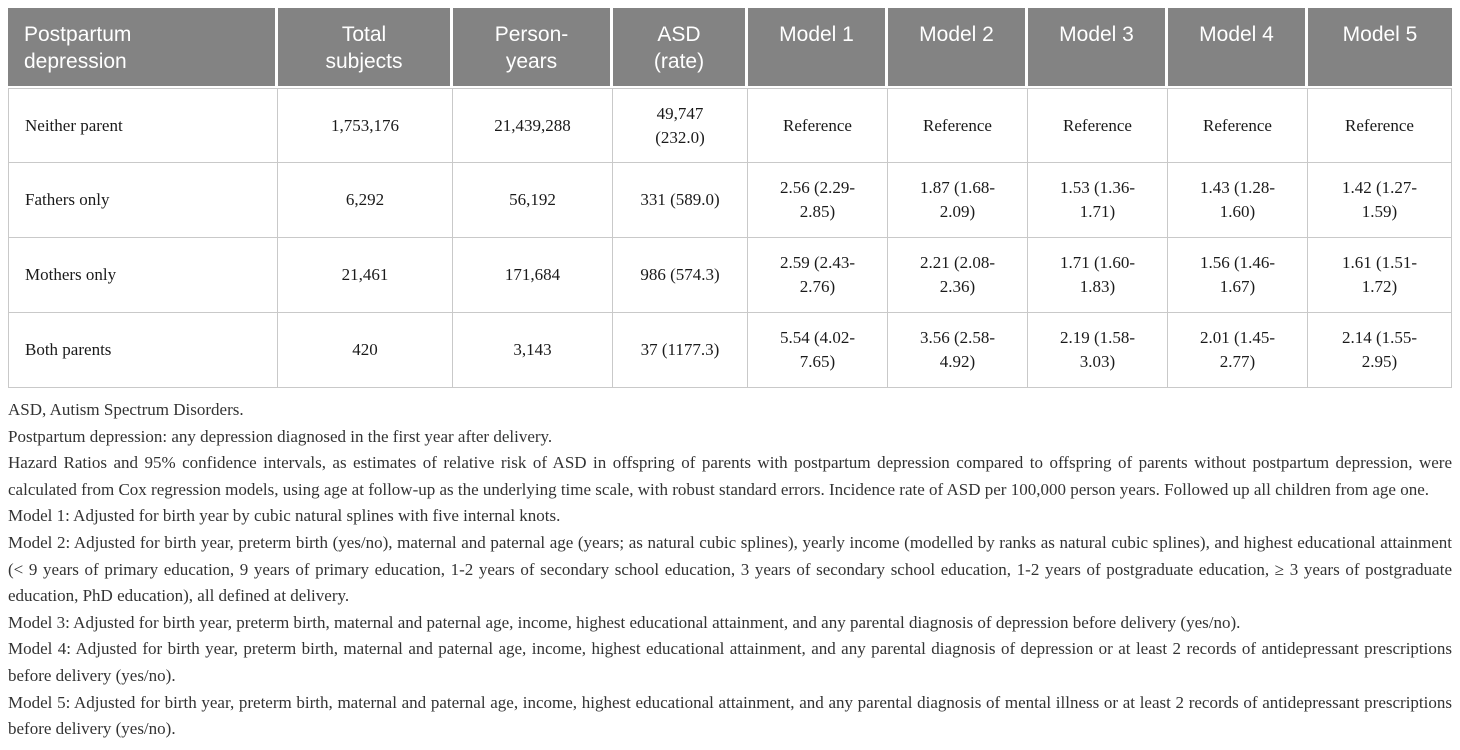 The image size is (1460, 750). I want to click on footnote-abbreviation: ASD, Autism Spectrum Disorders., so click(126, 409).